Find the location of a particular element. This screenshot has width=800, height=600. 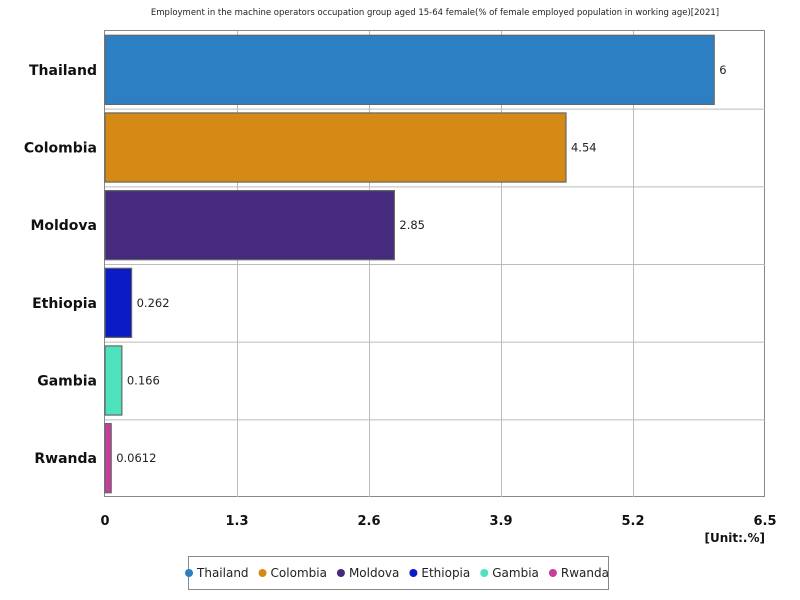

bar-moldova is located at coordinates (249, 225).